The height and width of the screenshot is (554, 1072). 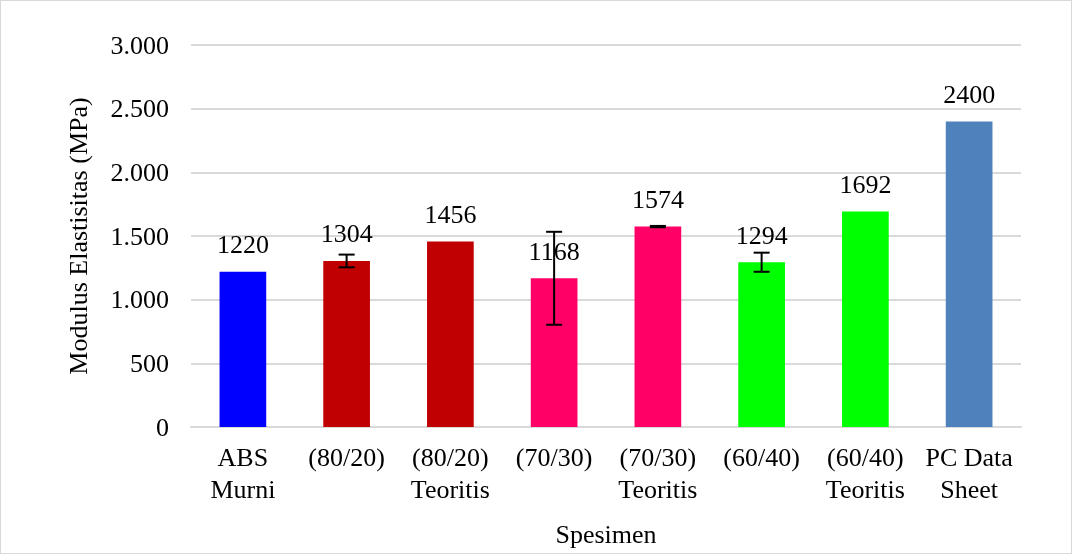 I want to click on data-label: 1304, so click(x=346, y=234).